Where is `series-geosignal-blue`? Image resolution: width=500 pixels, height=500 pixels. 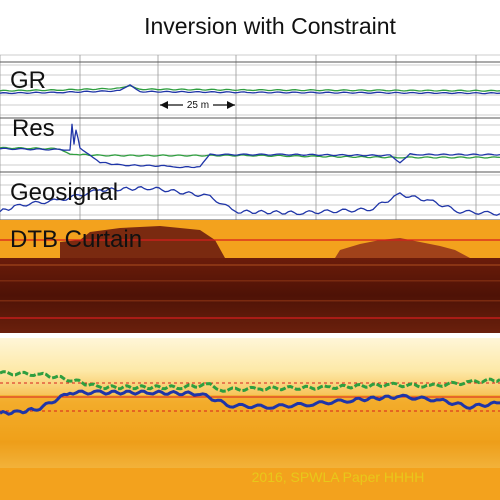
series-geosignal-blue is located at coordinates (250, 201).